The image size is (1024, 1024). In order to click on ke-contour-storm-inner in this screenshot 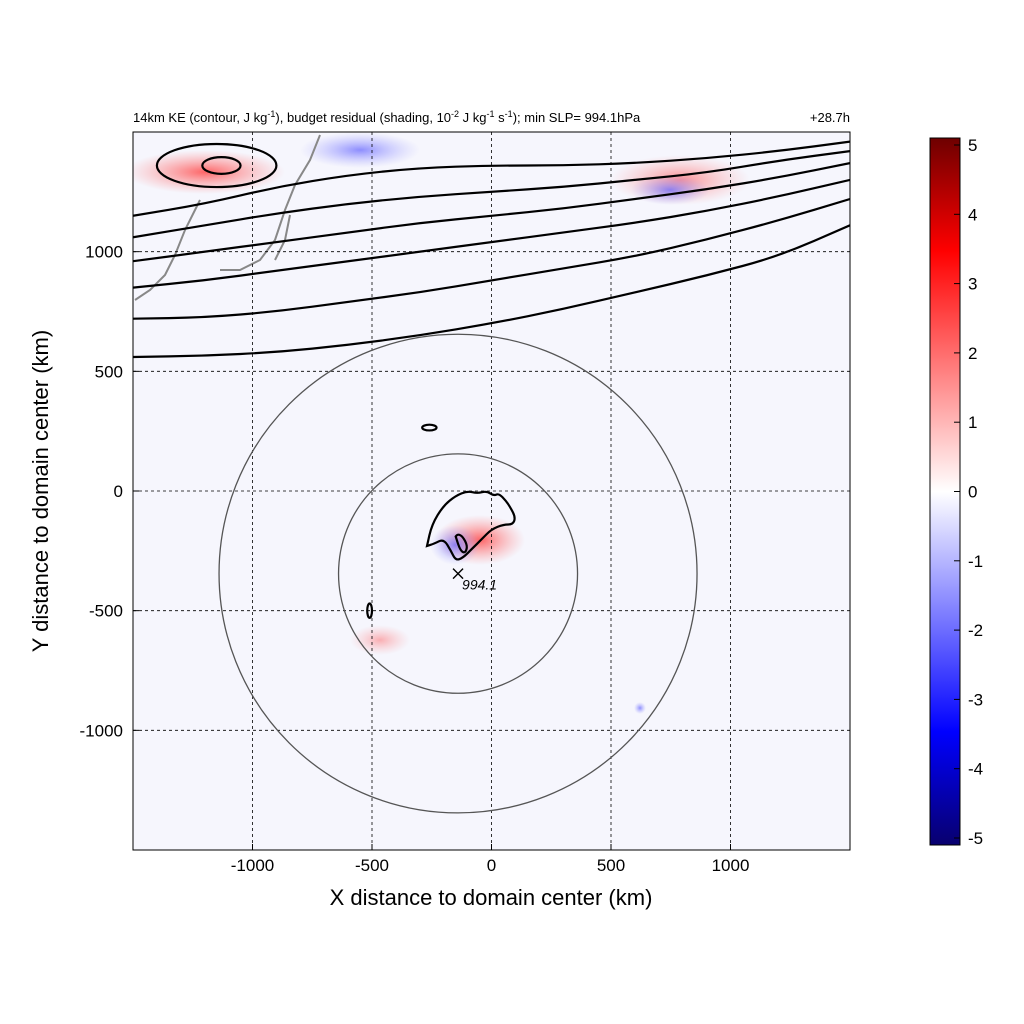, I will do `click(461, 543)`.